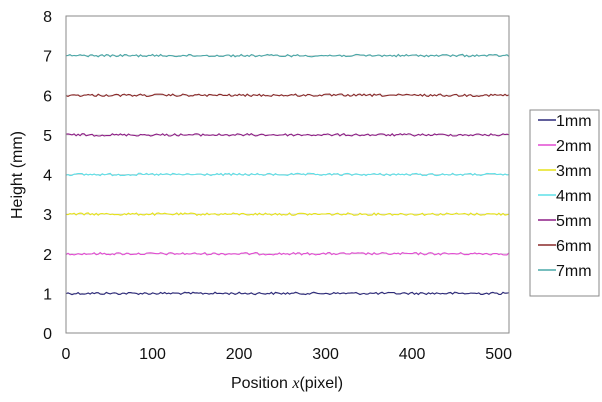  What do you see at coordinates (287, 55) in the screenshot?
I see `series-line-7mm` at bounding box center [287, 55].